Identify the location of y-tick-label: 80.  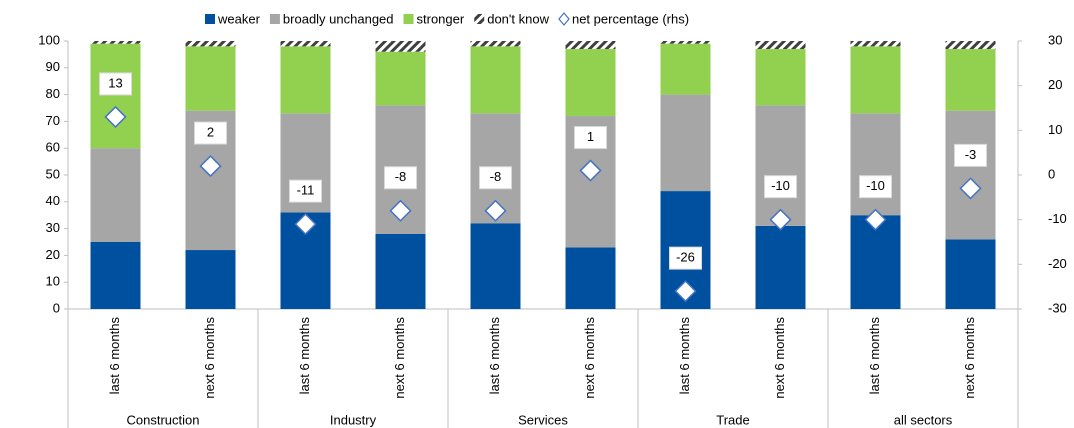
(53, 93).